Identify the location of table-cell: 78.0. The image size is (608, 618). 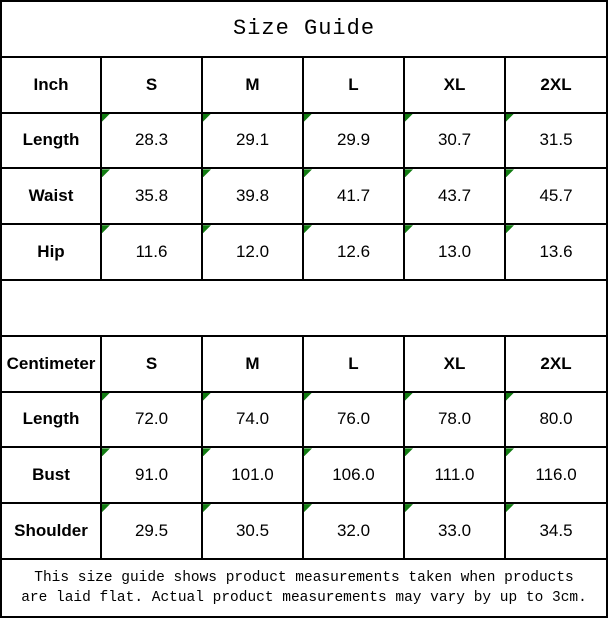
(454, 419).